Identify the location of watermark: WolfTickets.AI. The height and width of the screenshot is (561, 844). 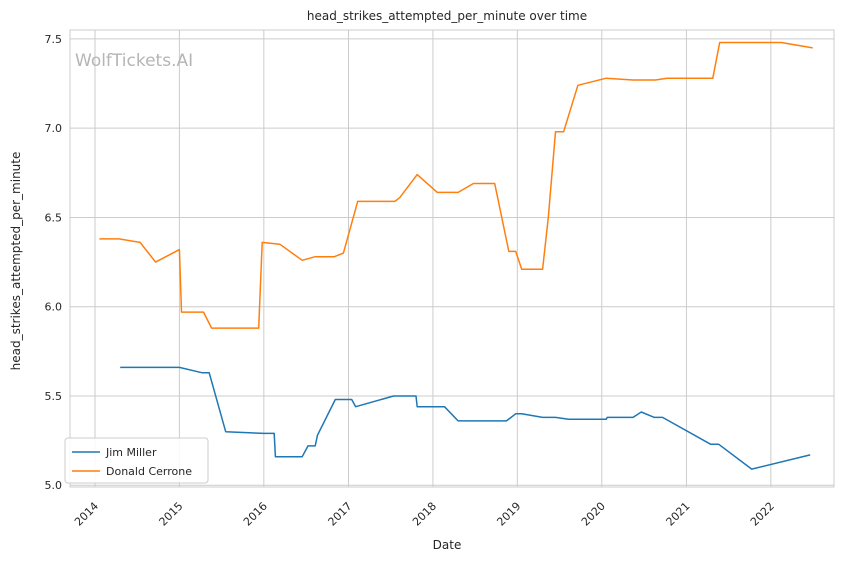
(134, 61).